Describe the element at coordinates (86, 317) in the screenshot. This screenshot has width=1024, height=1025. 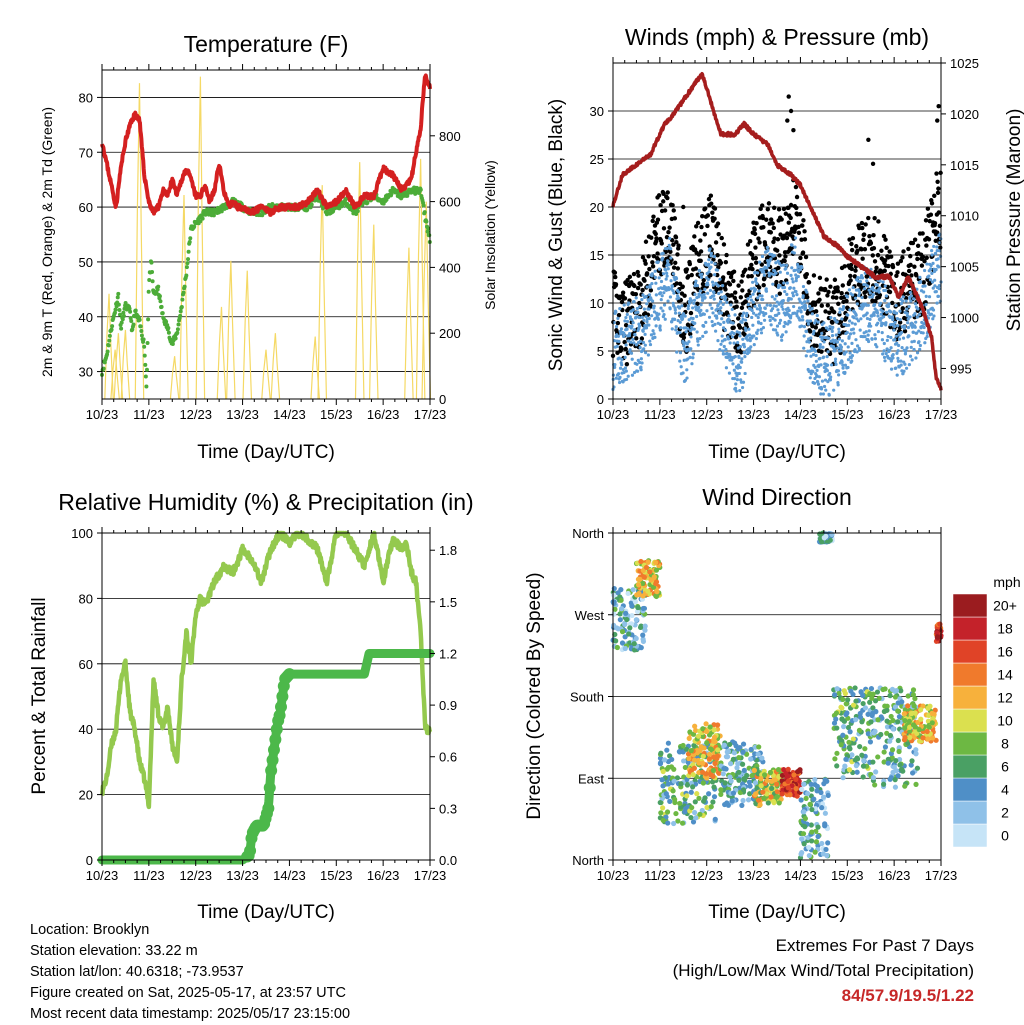
I see `temp-ytick-label: 40` at that location.